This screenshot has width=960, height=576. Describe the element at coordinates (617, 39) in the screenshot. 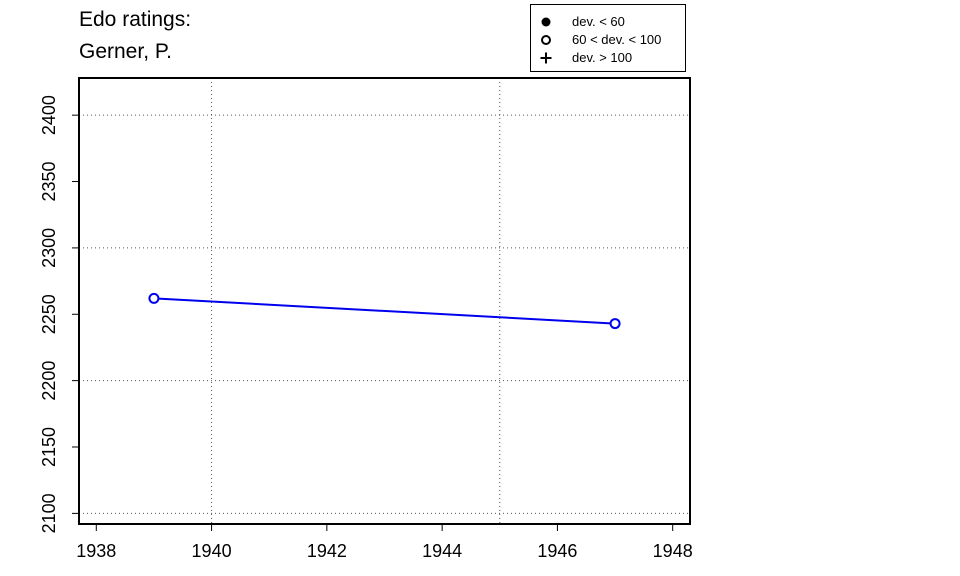

I see `legend-label: 60 < dev. < 100` at that location.